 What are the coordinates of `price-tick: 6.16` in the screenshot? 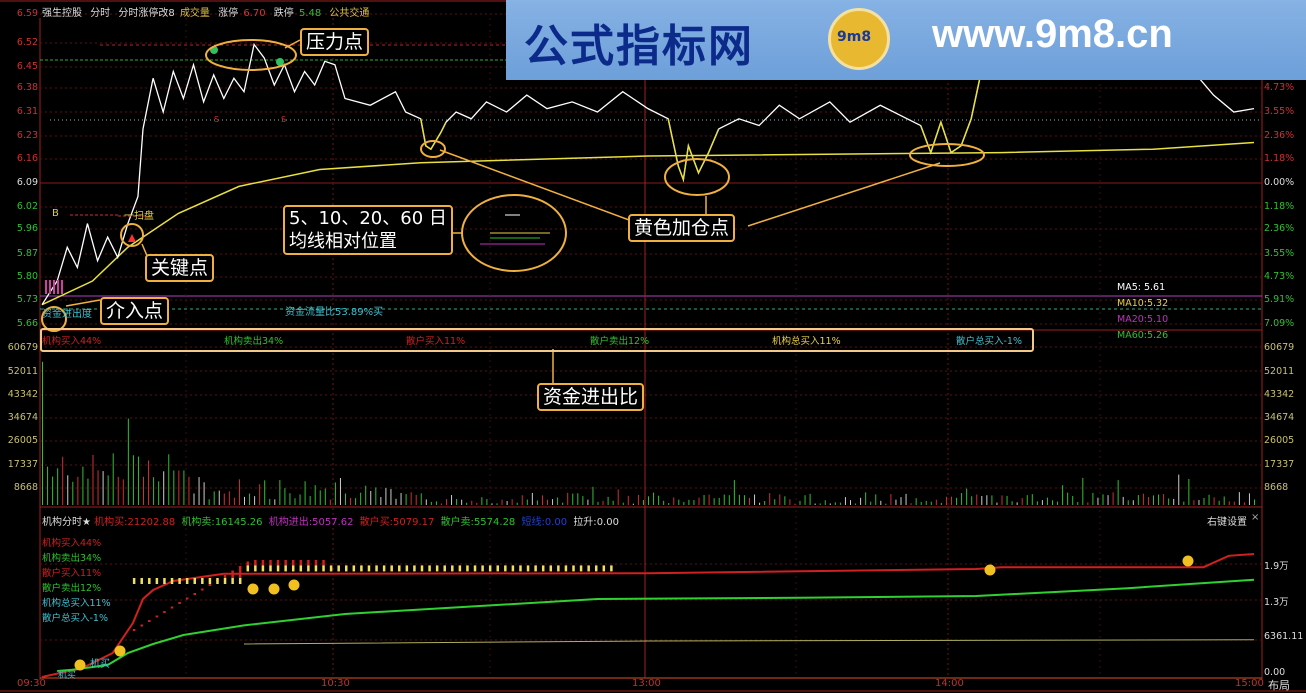 It's located at (27, 158).